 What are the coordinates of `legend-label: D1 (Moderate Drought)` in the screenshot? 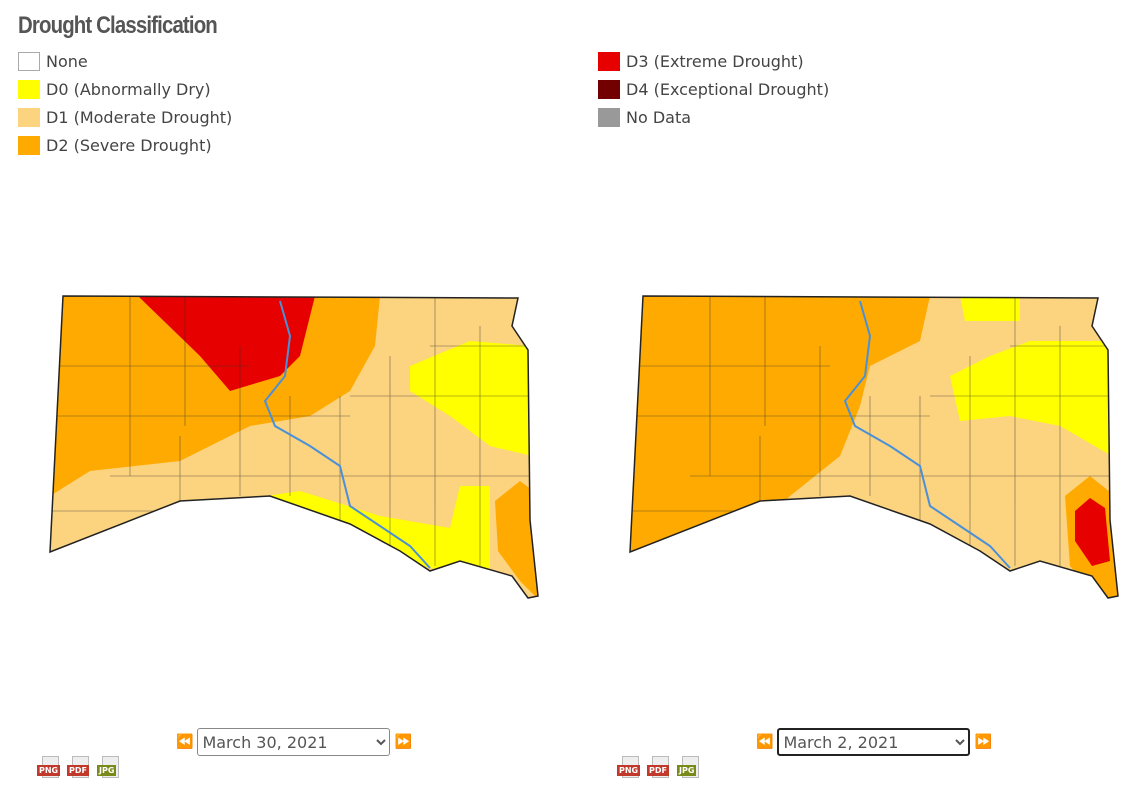 It's located at (139, 117).